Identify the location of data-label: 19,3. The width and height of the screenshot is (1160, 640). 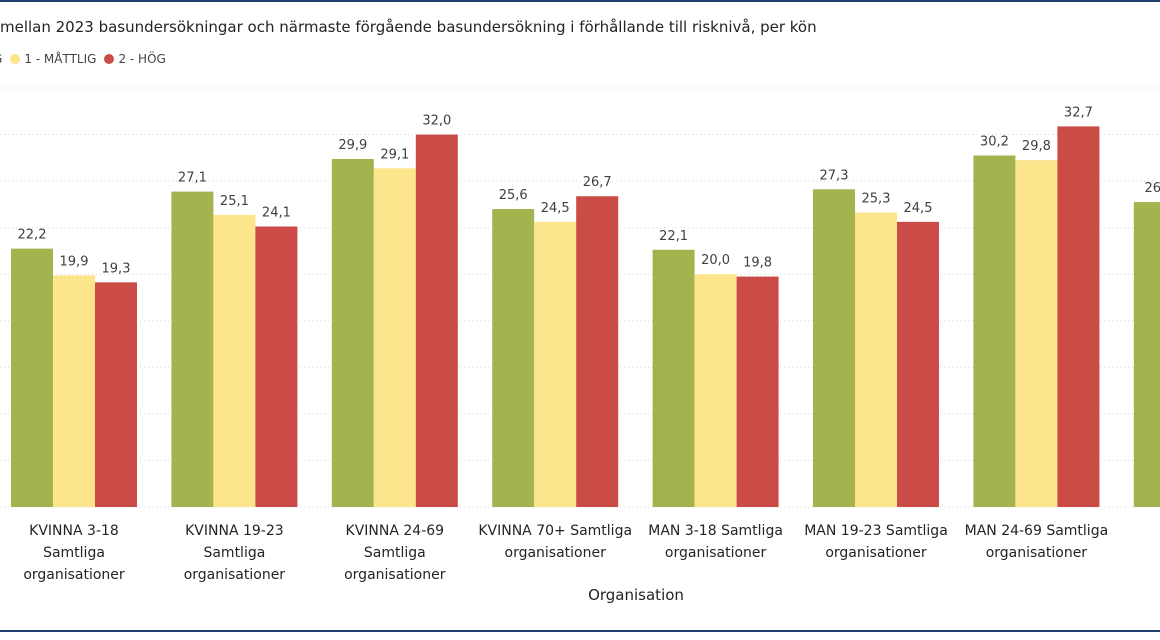
(116, 268).